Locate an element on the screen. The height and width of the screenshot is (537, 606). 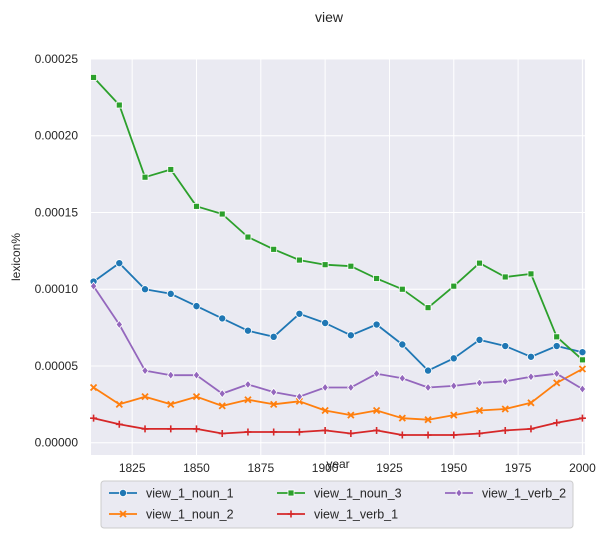
y-tick-label: 0.00020 is located at coordinates (57, 136).